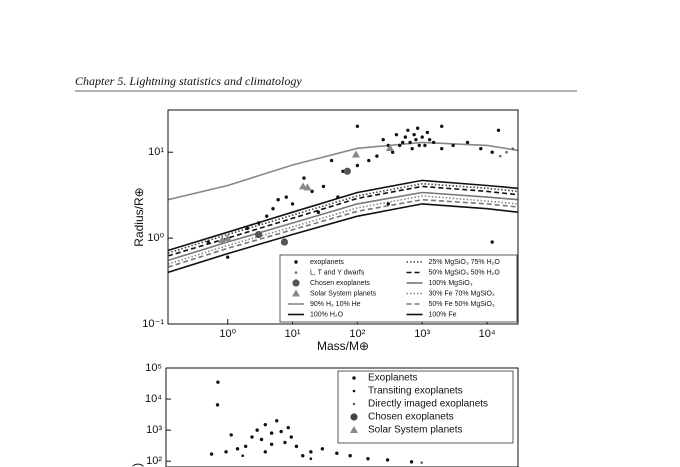  Describe the element at coordinates (415, 391) in the screenshot. I see `legend-label: Transiting exoplanets` at that location.